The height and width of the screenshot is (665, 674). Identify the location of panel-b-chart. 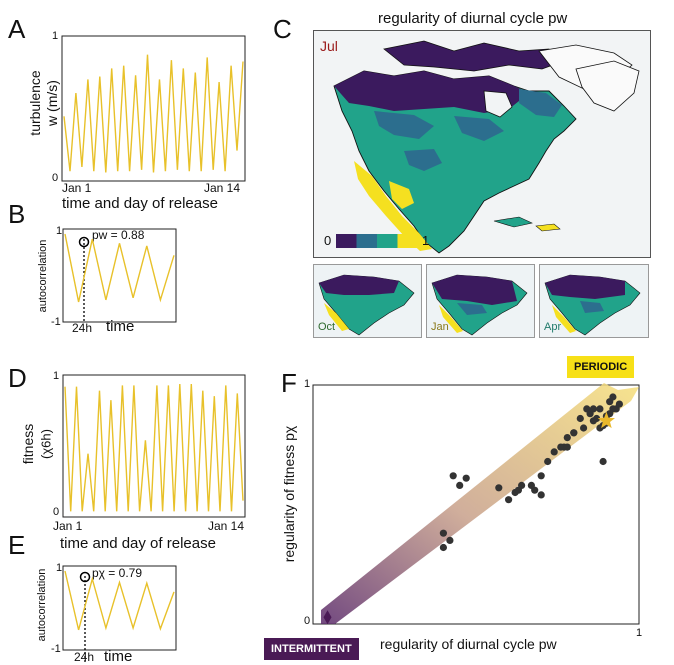
(119, 275).